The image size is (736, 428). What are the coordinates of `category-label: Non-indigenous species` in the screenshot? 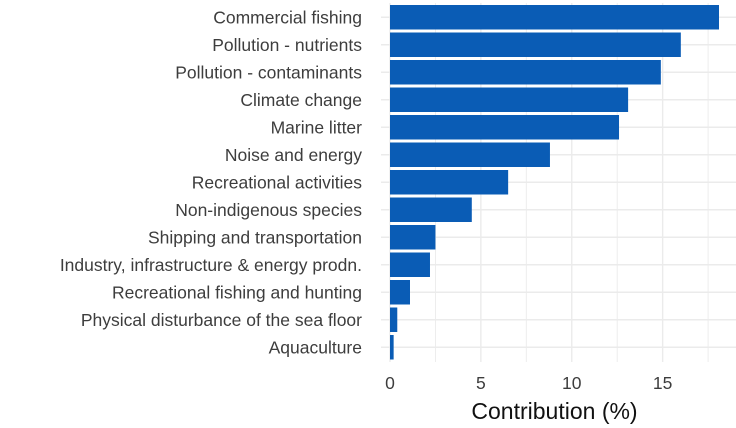 It's located at (268, 210).